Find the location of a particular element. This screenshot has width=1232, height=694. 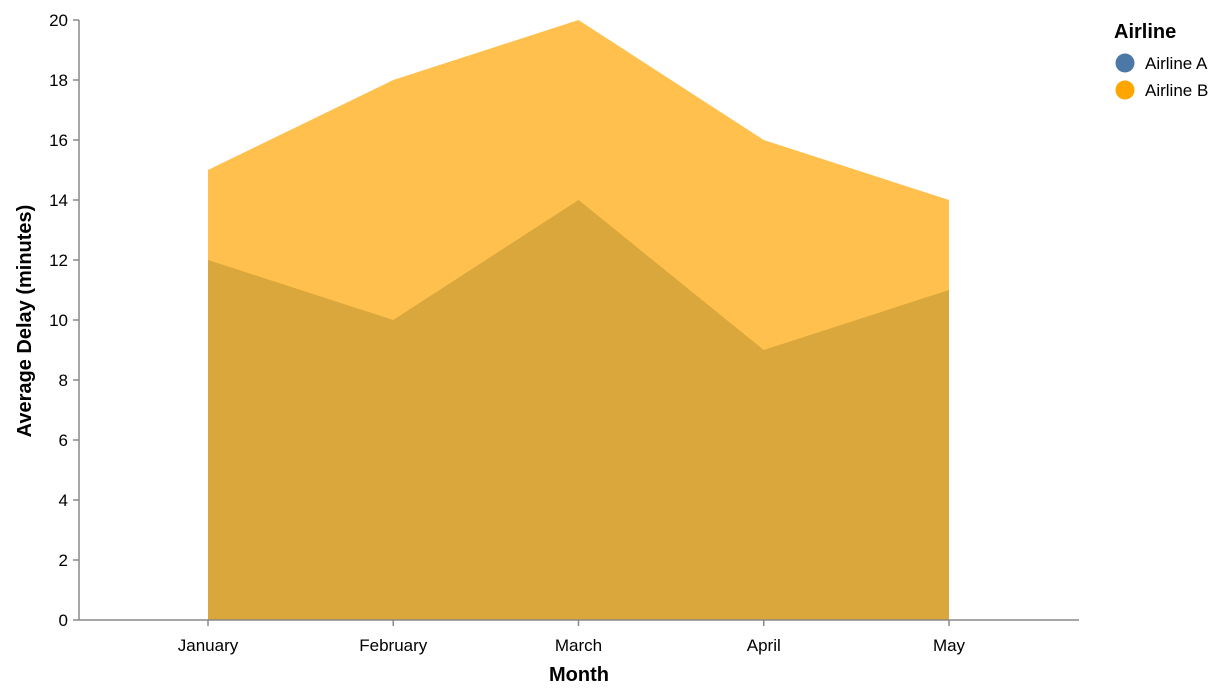

legend-label: Airline A is located at coordinates (1176, 63).